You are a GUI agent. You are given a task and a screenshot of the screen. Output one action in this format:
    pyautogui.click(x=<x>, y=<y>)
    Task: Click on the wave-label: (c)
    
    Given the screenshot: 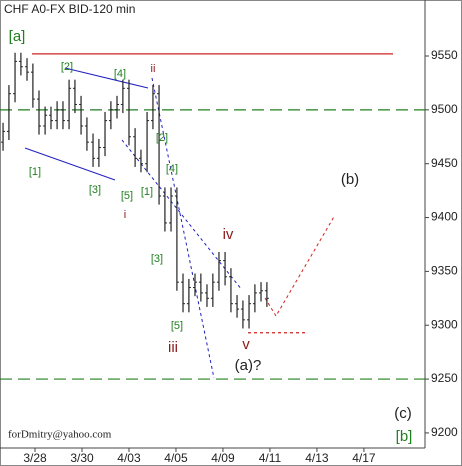 What is the action you would take?
    pyautogui.click(x=403, y=413)
    